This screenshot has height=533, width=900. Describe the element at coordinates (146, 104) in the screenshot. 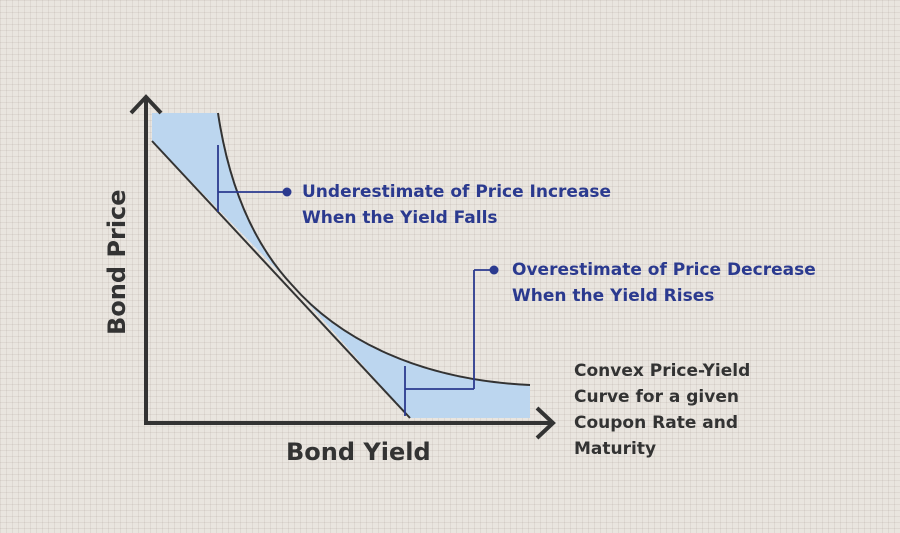

I see `y-axis-arrowhead` at that location.